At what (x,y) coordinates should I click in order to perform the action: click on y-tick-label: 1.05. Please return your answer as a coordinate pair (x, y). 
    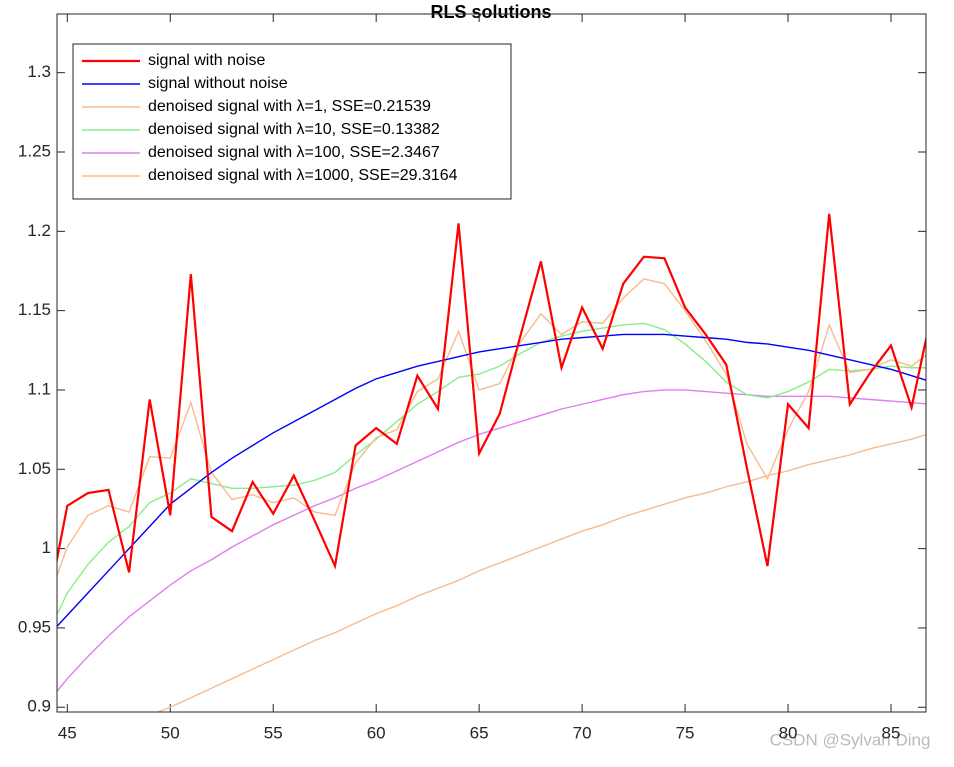
    Looking at the image, I should click on (34, 468).